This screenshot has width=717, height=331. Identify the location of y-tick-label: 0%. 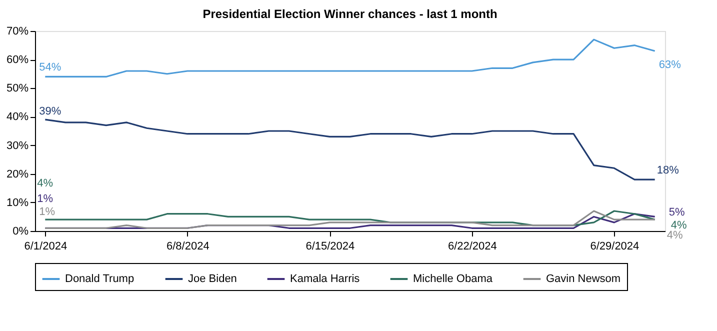
(20, 232).